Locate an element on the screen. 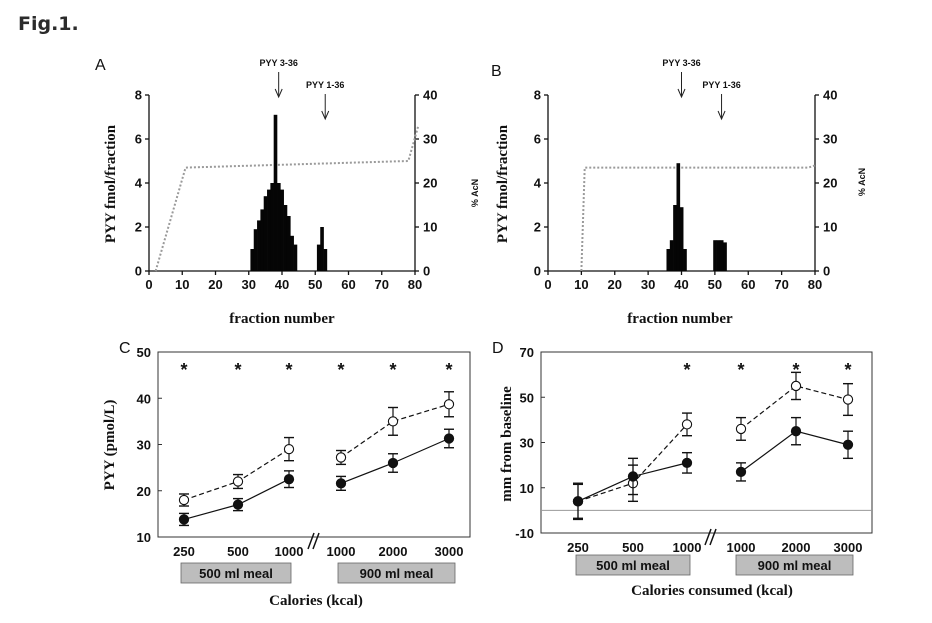 The height and width of the screenshot is (623, 932). panel-d-letter: D is located at coordinates (498, 348).